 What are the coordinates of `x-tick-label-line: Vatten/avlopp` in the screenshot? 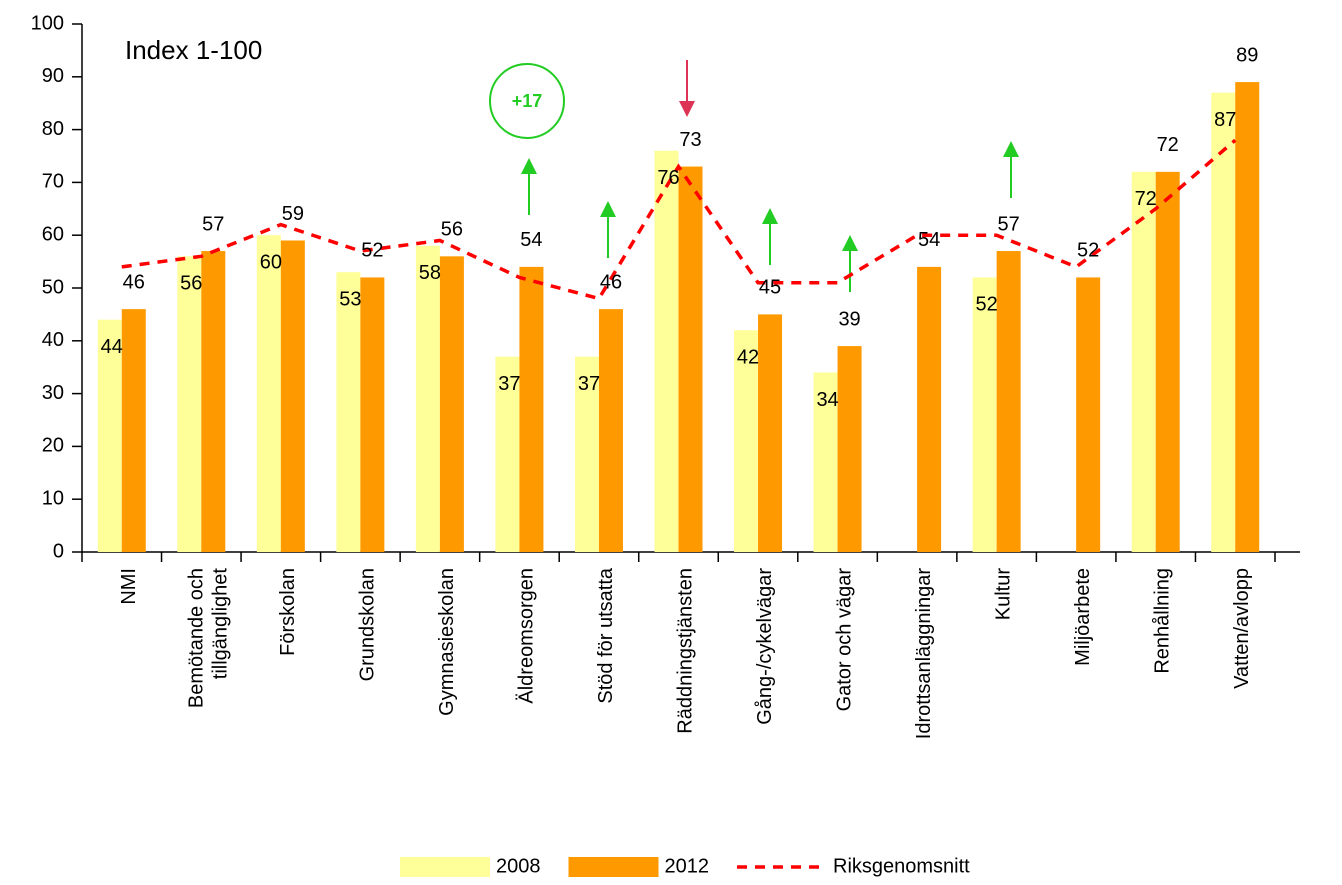 It's located at (1243, 628).